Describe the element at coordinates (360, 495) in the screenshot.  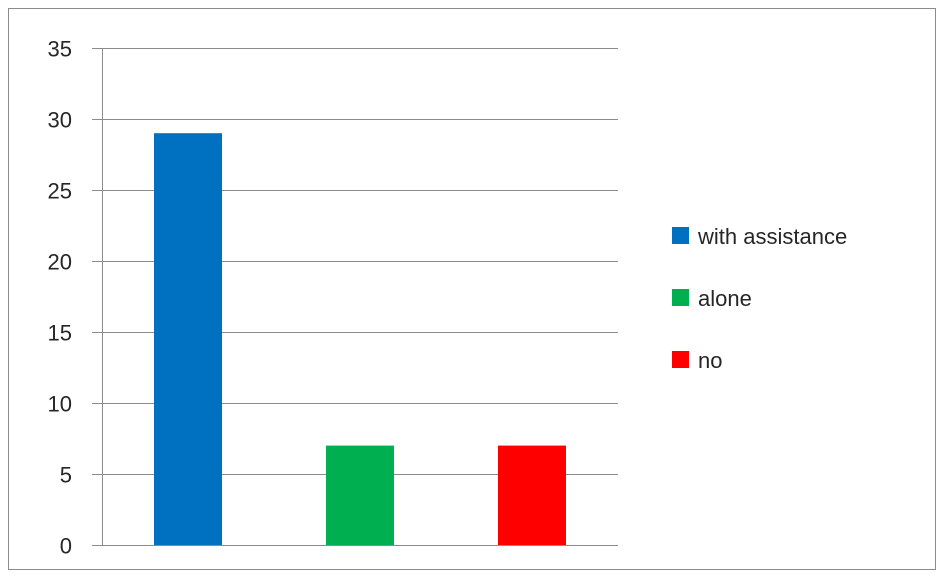
I see `bar-alone` at that location.